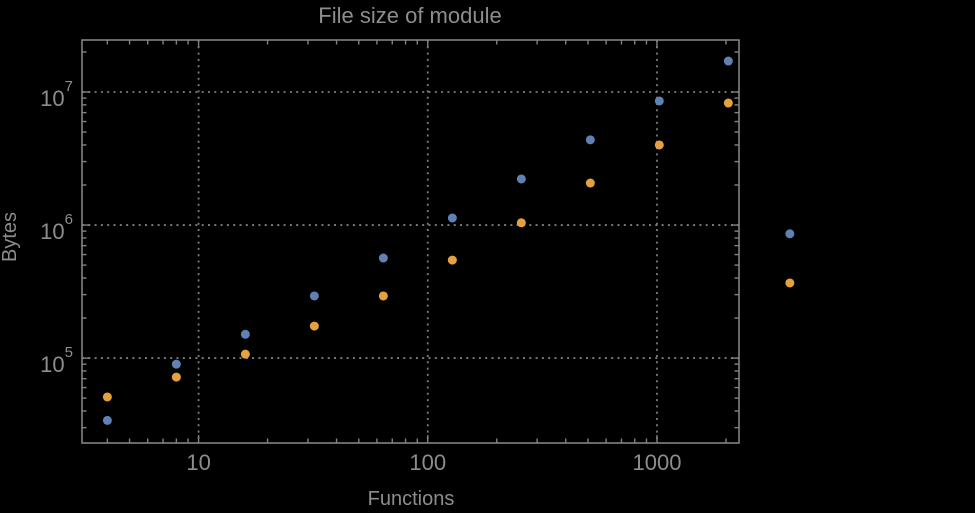 This screenshot has height=513, width=975. Describe the element at coordinates (411, 499) in the screenshot. I see `x-axis-label: Functions` at that location.